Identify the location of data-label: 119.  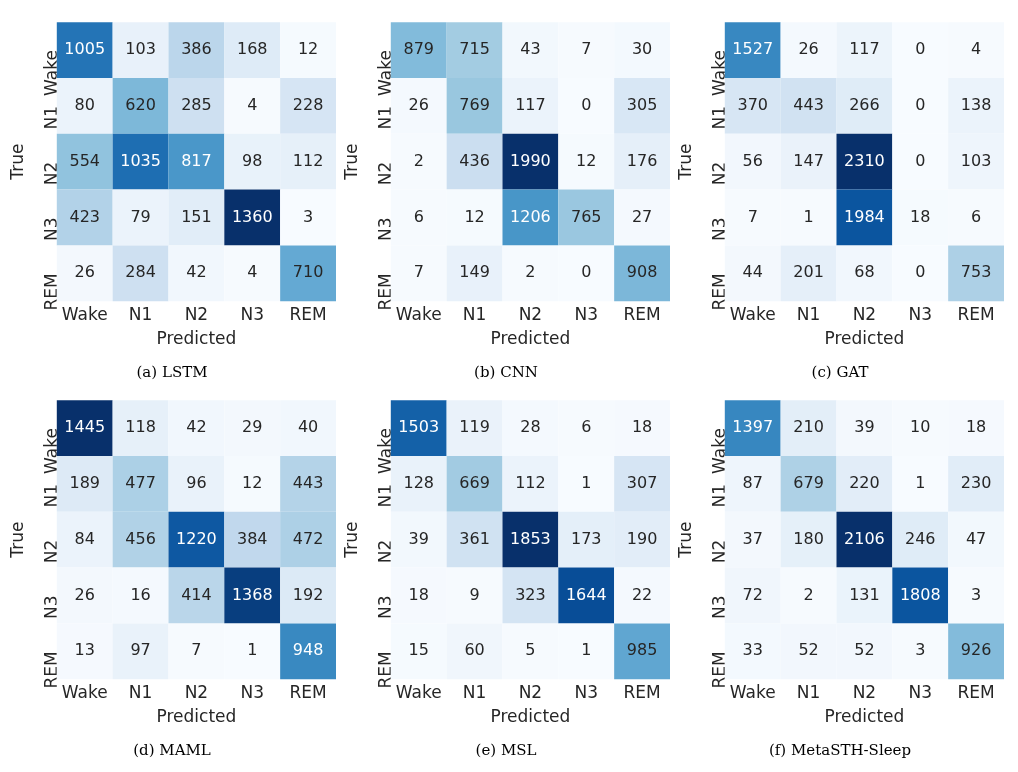
(474, 427).